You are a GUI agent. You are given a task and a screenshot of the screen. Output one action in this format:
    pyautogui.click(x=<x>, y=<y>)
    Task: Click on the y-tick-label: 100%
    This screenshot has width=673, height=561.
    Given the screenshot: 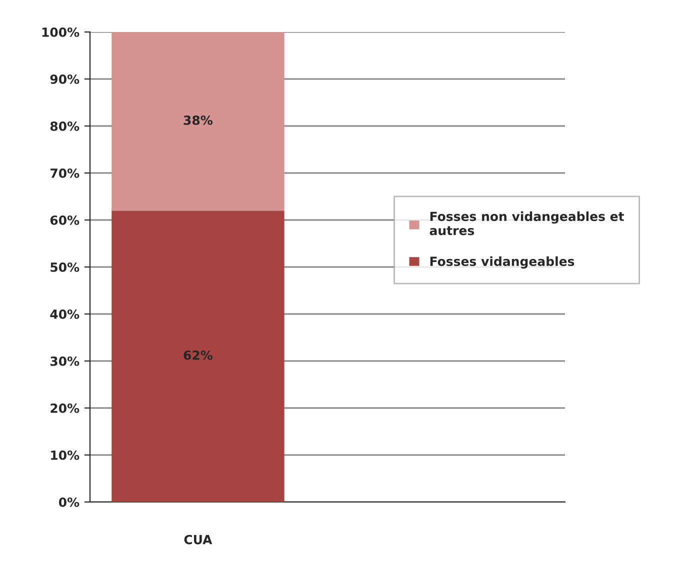 What is the action you would take?
    pyautogui.click(x=61, y=32)
    